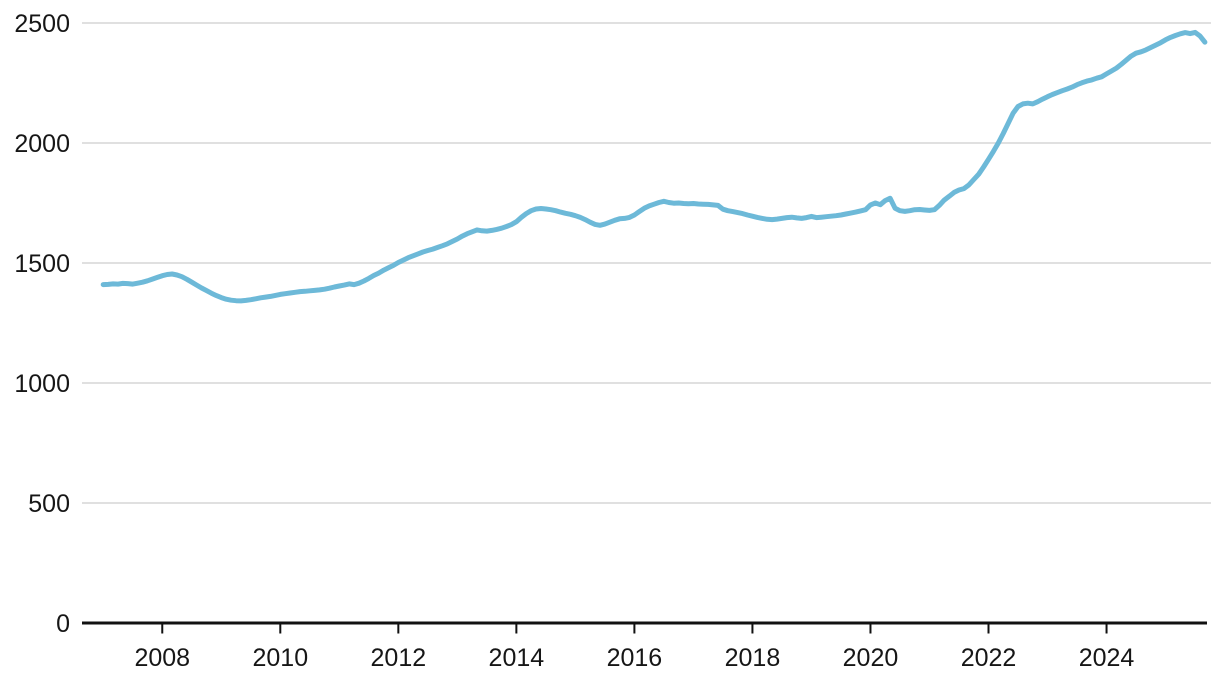 This screenshot has height=680, width=1220. What do you see at coordinates (162, 658) in the screenshot?
I see `x-axis-label: 2008` at bounding box center [162, 658].